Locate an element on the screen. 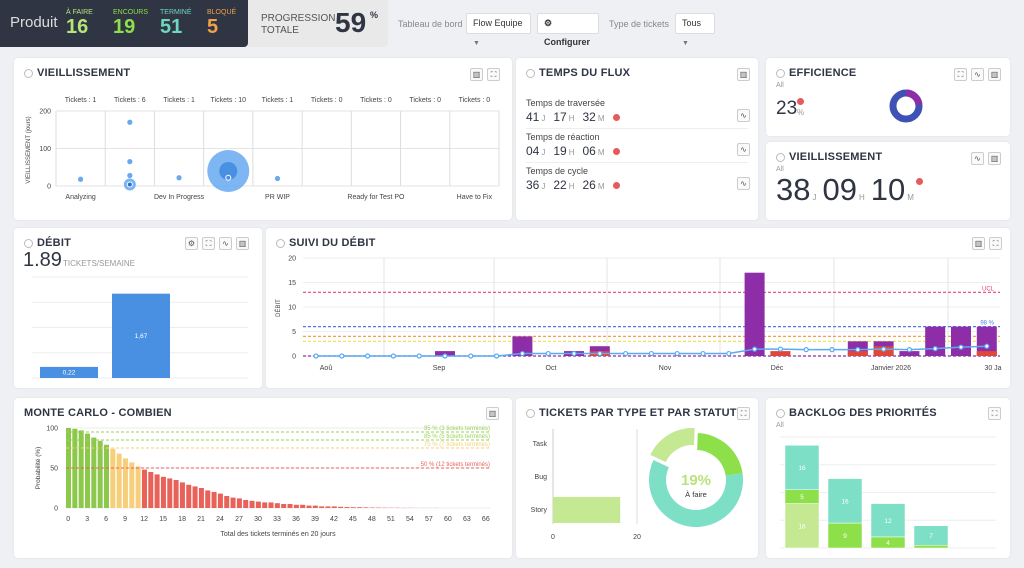  y-tick: 20 is located at coordinates (292, 259).